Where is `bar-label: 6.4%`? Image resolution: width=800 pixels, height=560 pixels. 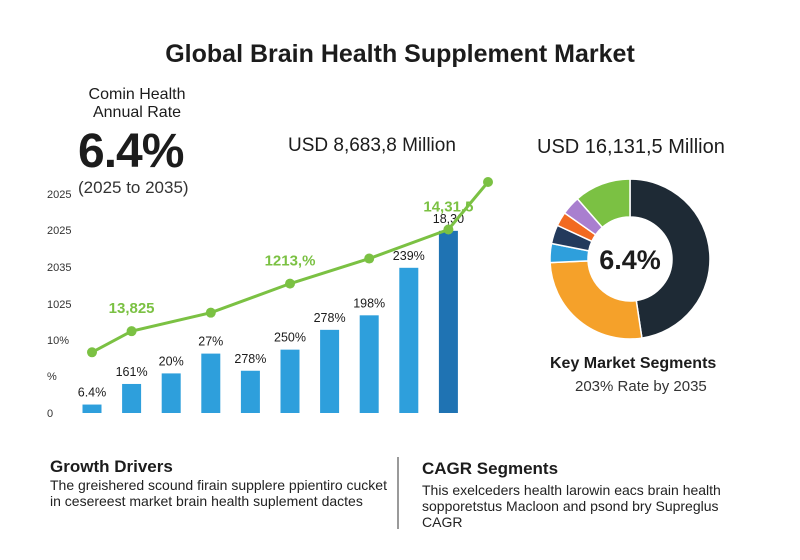 bar-label: 6.4% is located at coordinates (92, 393).